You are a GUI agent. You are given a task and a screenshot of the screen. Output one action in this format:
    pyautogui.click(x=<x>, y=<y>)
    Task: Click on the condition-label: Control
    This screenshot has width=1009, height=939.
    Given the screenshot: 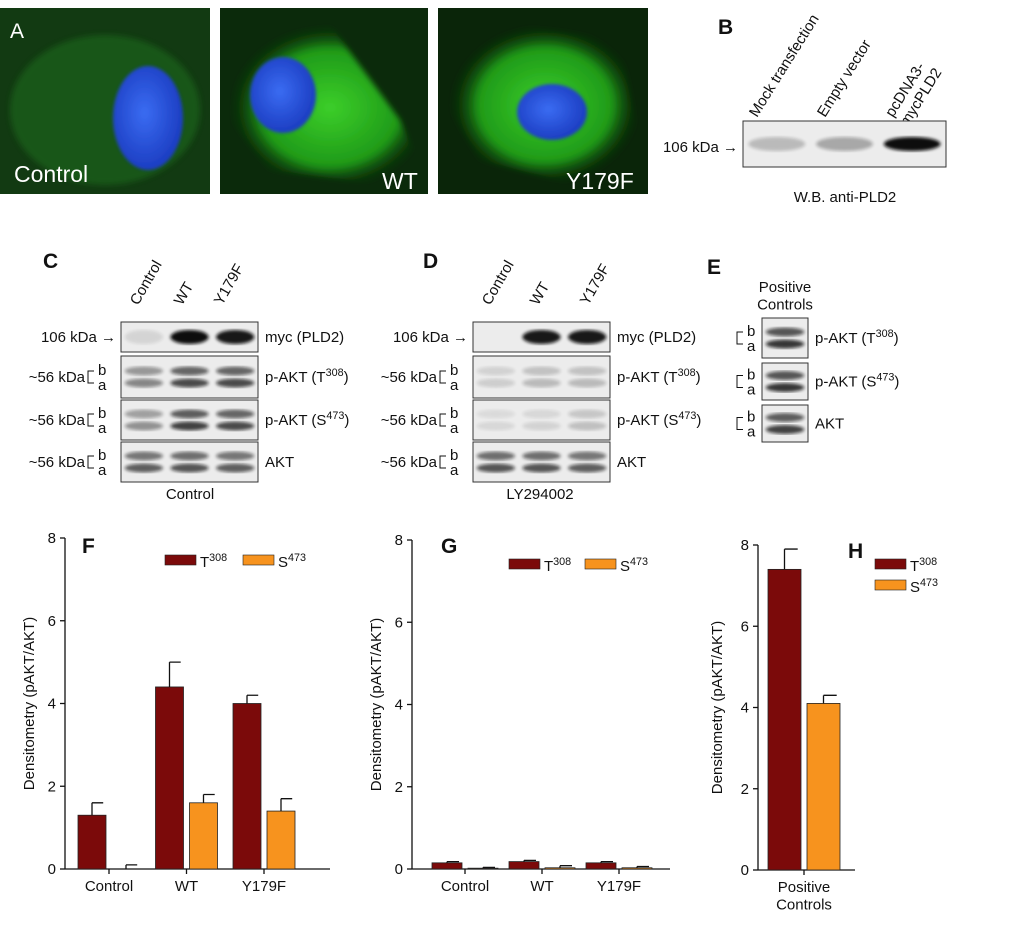 What is the action you would take?
    pyautogui.click(x=190, y=494)
    